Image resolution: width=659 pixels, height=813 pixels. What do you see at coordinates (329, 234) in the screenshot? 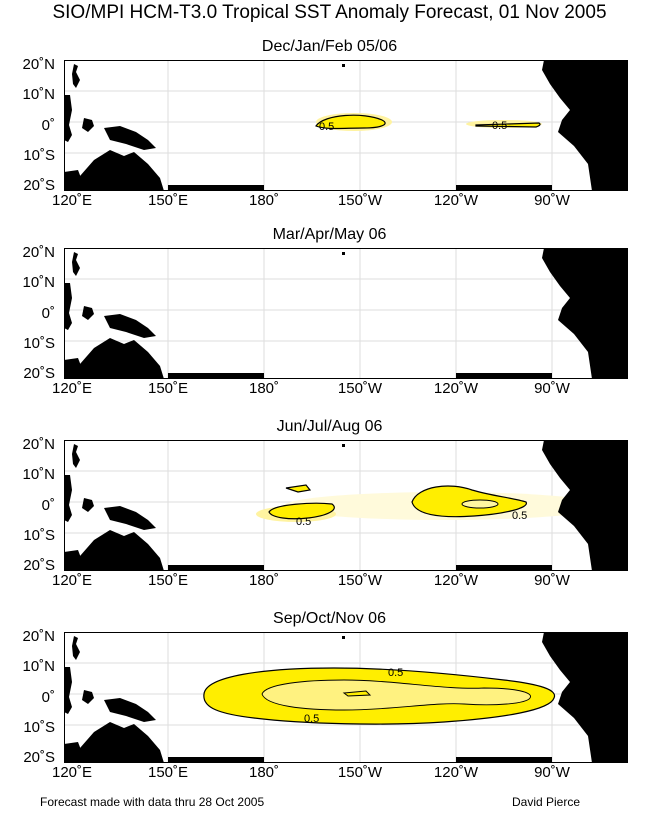
I see `season-title: Mar/Apr/May 06` at bounding box center [329, 234].